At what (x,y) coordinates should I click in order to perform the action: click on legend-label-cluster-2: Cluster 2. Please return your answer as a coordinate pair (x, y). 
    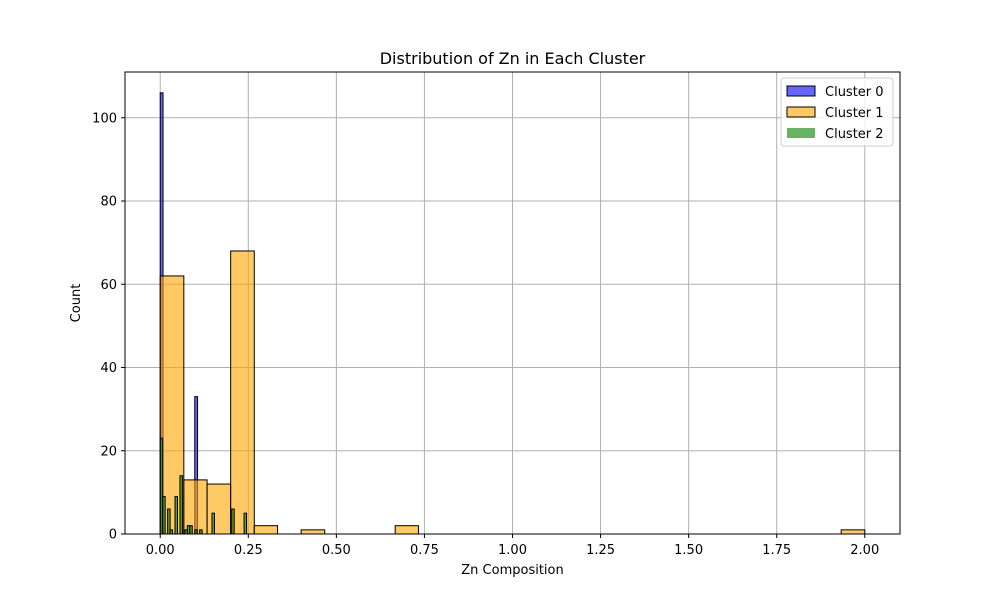
    Looking at the image, I should click on (854, 134).